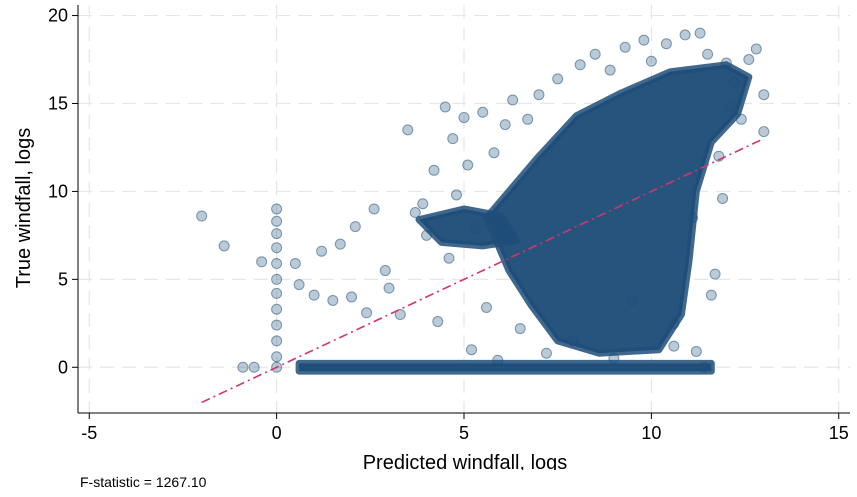 The width and height of the screenshot is (857, 497). I want to click on y-tick-label: 10, so click(58, 191).